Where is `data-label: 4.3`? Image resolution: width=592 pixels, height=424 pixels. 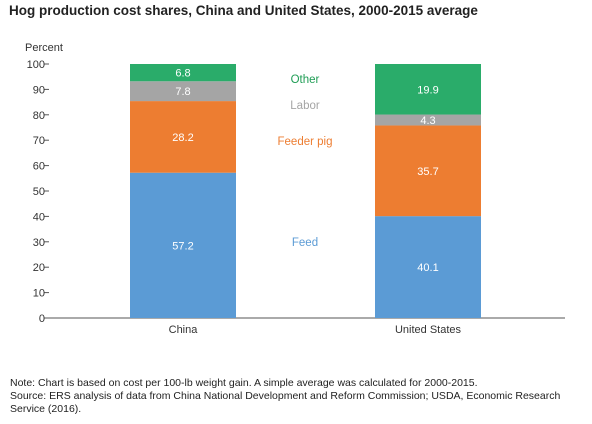 data-label: 4.3 is located at coordinates (427, 121).